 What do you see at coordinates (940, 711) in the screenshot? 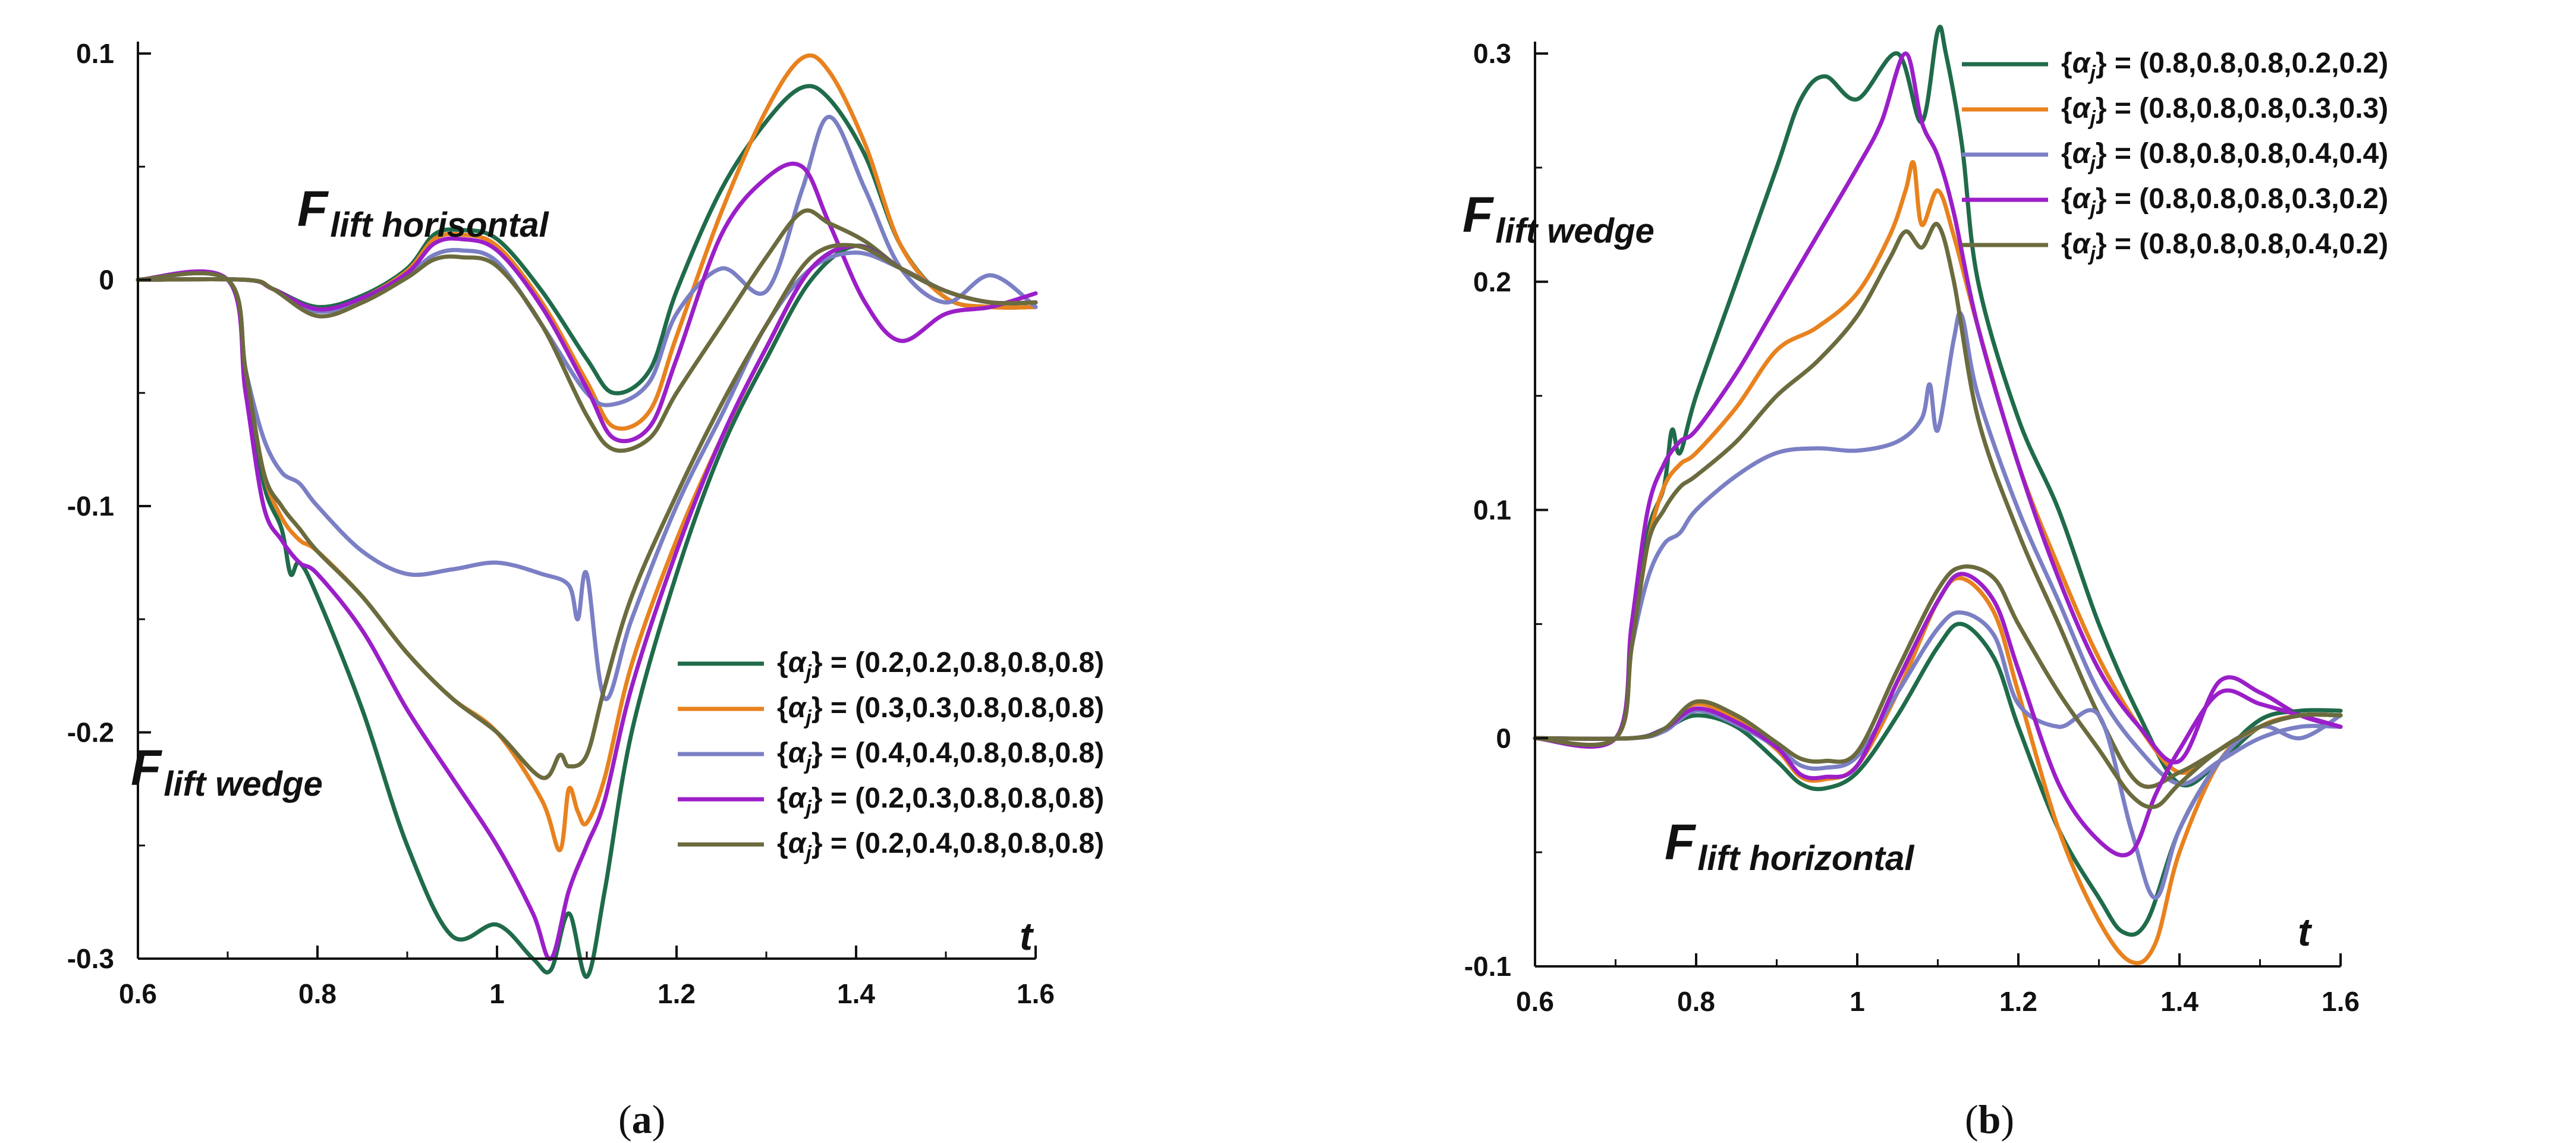
I see `panel-a-legend-entry: {αj} = (0.3,0.3,0.8,0.8,0.8)` at bounding box center [940, 711].